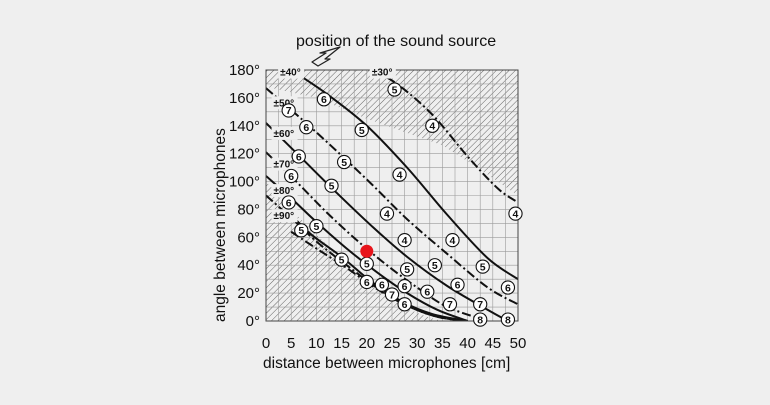 This screenshot has width=770, height=405. I want to click on x-tick-label: 0, so click(266, 343).